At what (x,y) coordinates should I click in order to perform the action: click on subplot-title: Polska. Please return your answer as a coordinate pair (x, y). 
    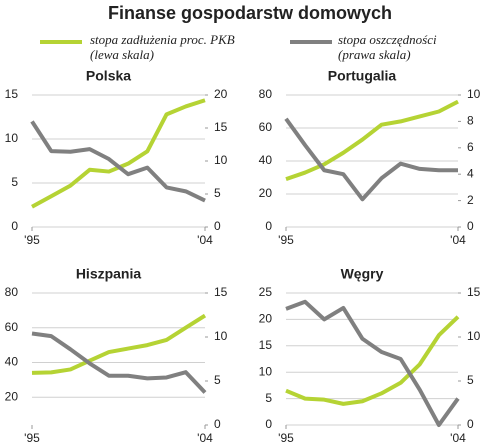
    Looking at the image, I should click on (108, 76).